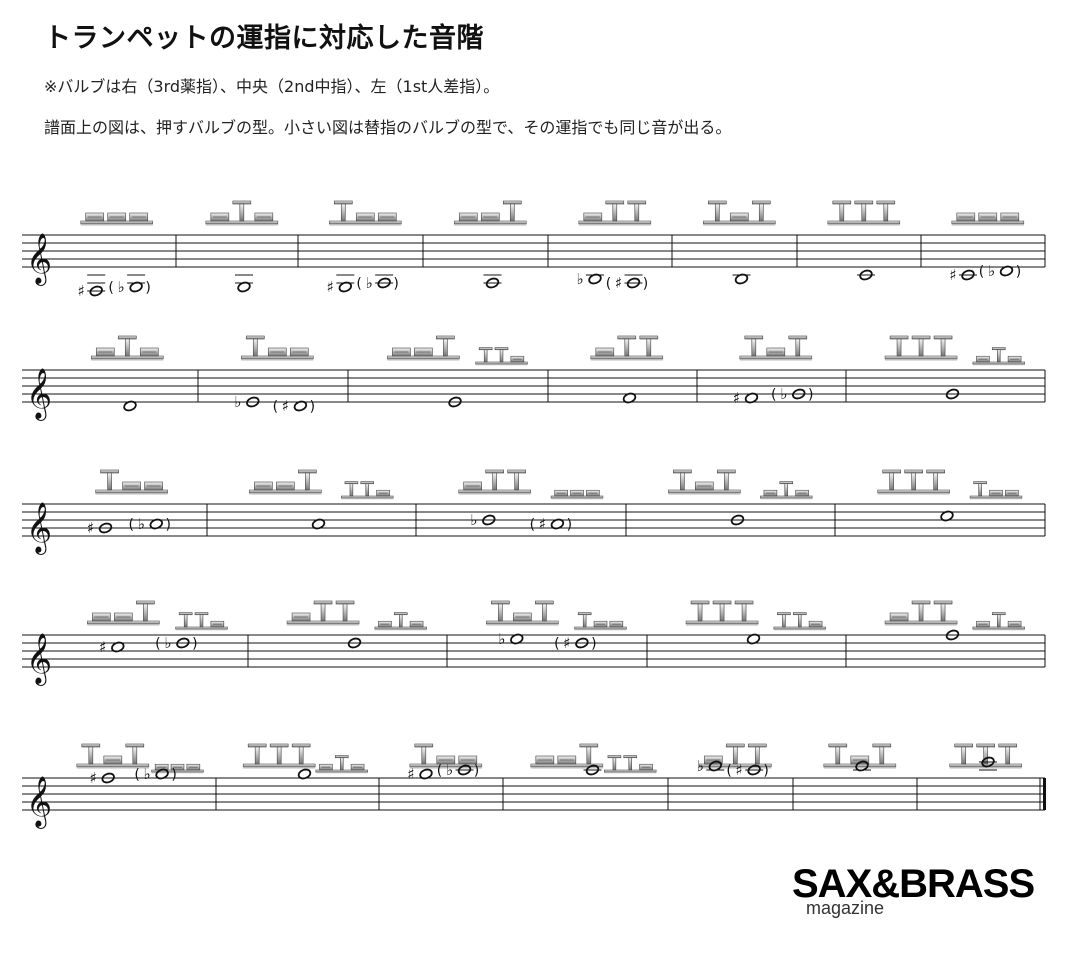  Describe the element at coordinates (534, 250) in the screenshot. I see `staff-row: 𝄞♯ ♭() ♯ ♭() ♭ ♯() ♯ ♭()` at that location.